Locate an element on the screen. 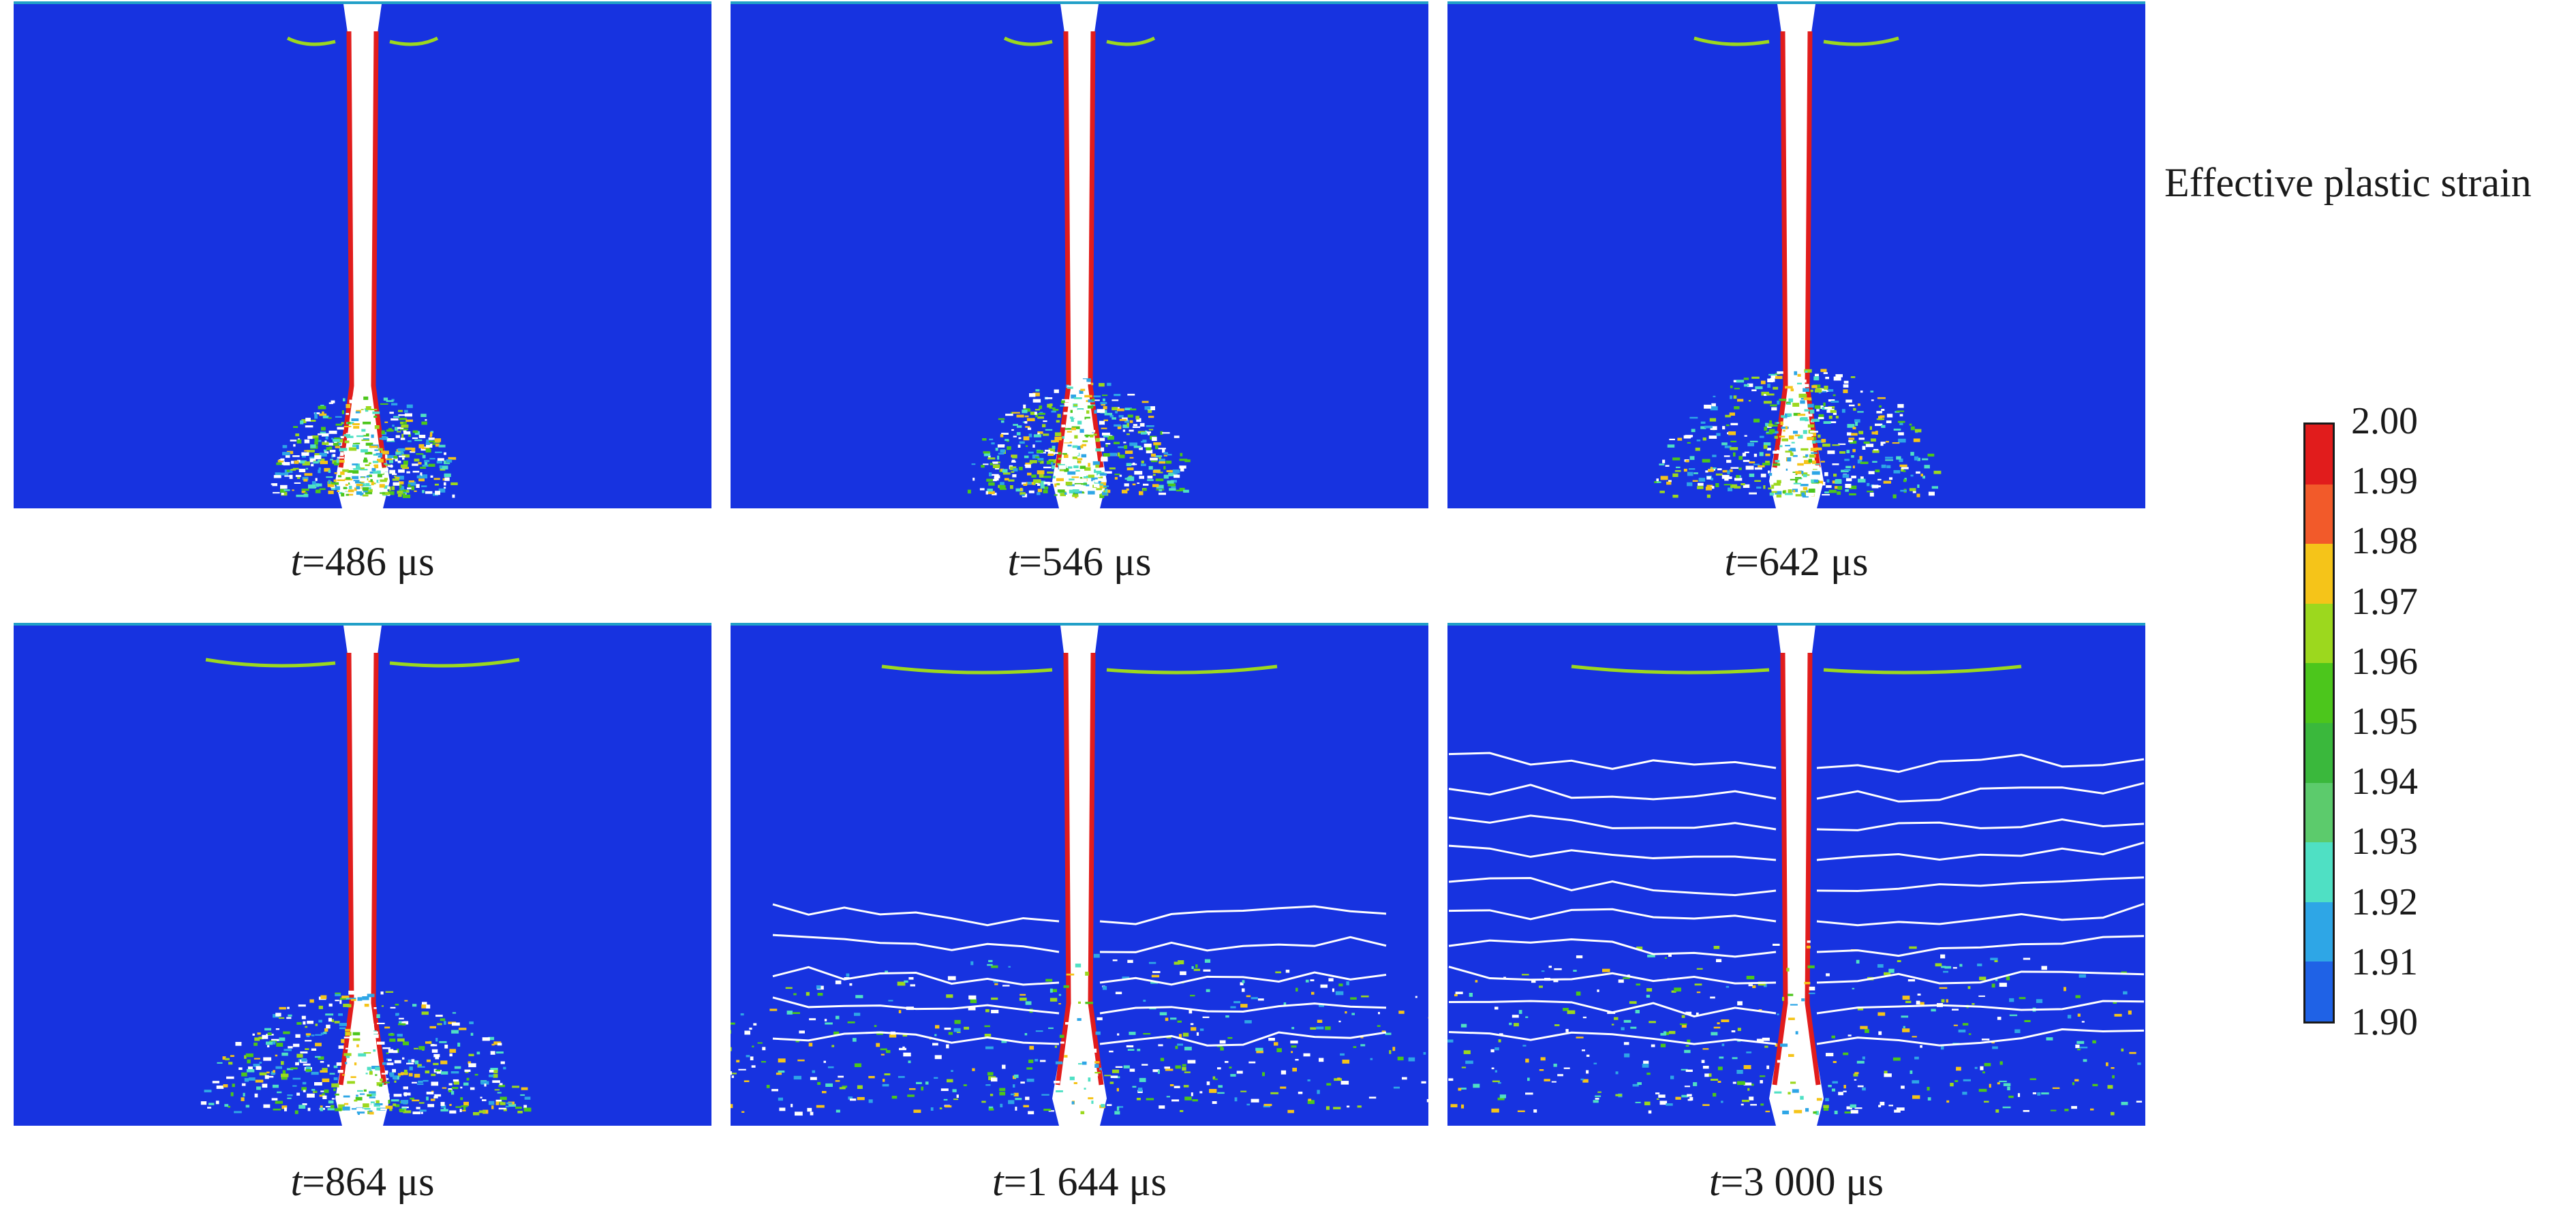  panel-4-caption: t=864 μs is located at coordinates (362, 1181).